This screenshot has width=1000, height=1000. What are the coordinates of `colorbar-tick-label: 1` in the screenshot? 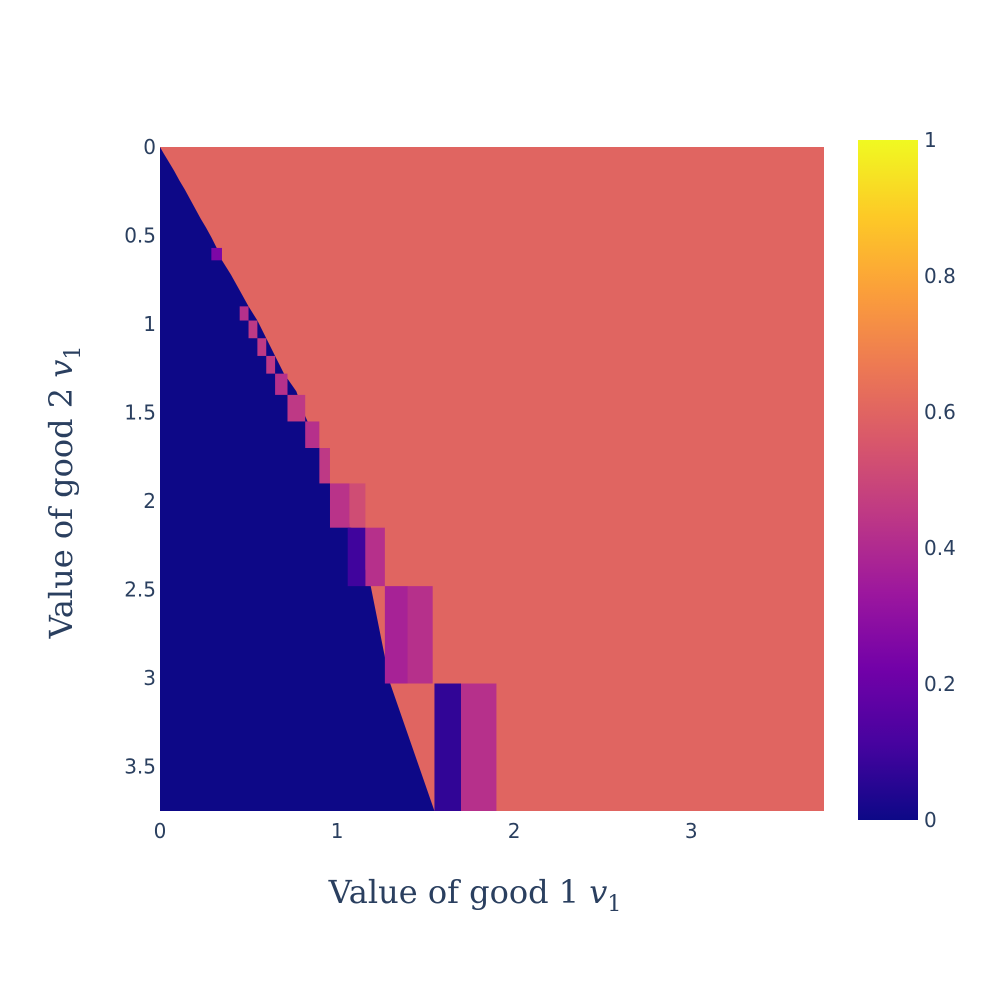 It's located at (930, 140).